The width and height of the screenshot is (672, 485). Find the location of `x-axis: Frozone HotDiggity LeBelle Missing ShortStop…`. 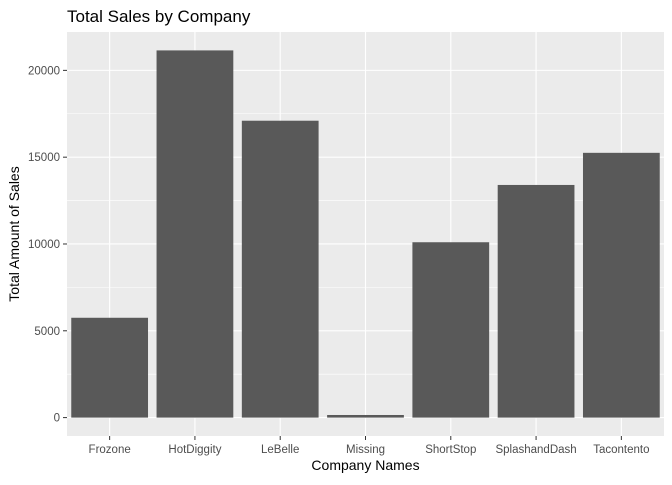

x-axis: Frozone HotDiggity LeBelle Missing ShortStop… is located at coordinates (369, 446).